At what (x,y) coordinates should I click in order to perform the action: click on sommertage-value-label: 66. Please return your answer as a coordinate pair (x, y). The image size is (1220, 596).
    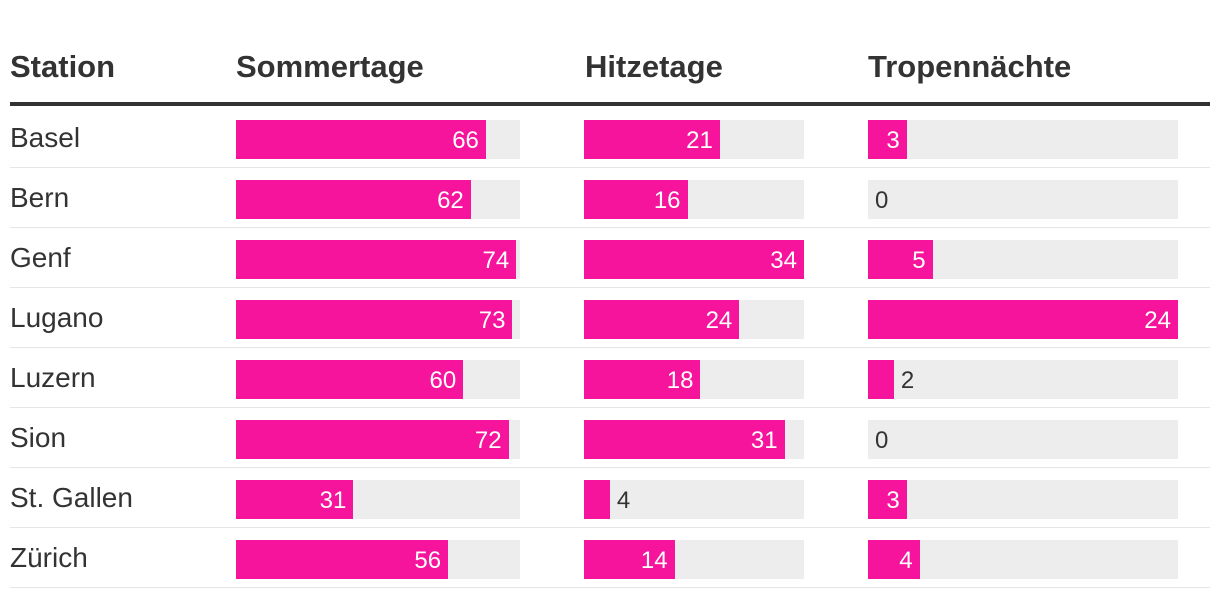
    Looking at the image, I should click on (465, 140).